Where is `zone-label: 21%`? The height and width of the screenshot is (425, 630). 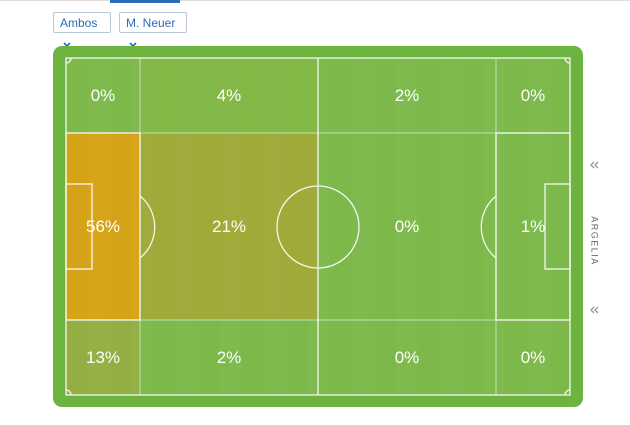 zone-label: 21% is located at coordinates (229, 226).